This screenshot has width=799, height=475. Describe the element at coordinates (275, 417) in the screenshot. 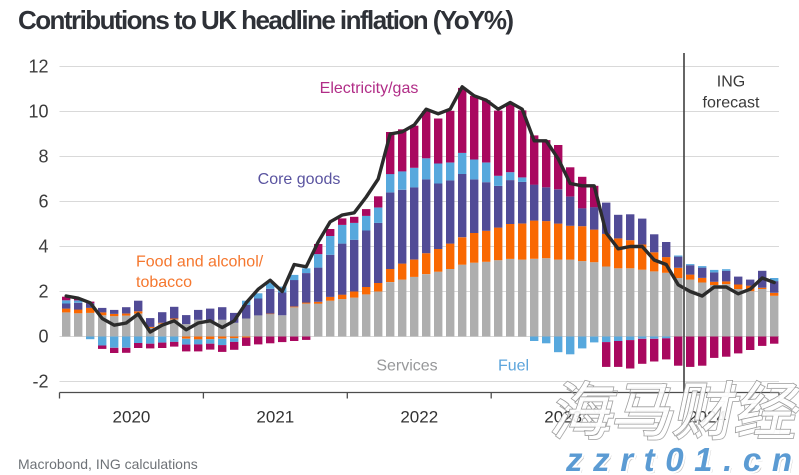

I see `svg-text: 2021` at that location.